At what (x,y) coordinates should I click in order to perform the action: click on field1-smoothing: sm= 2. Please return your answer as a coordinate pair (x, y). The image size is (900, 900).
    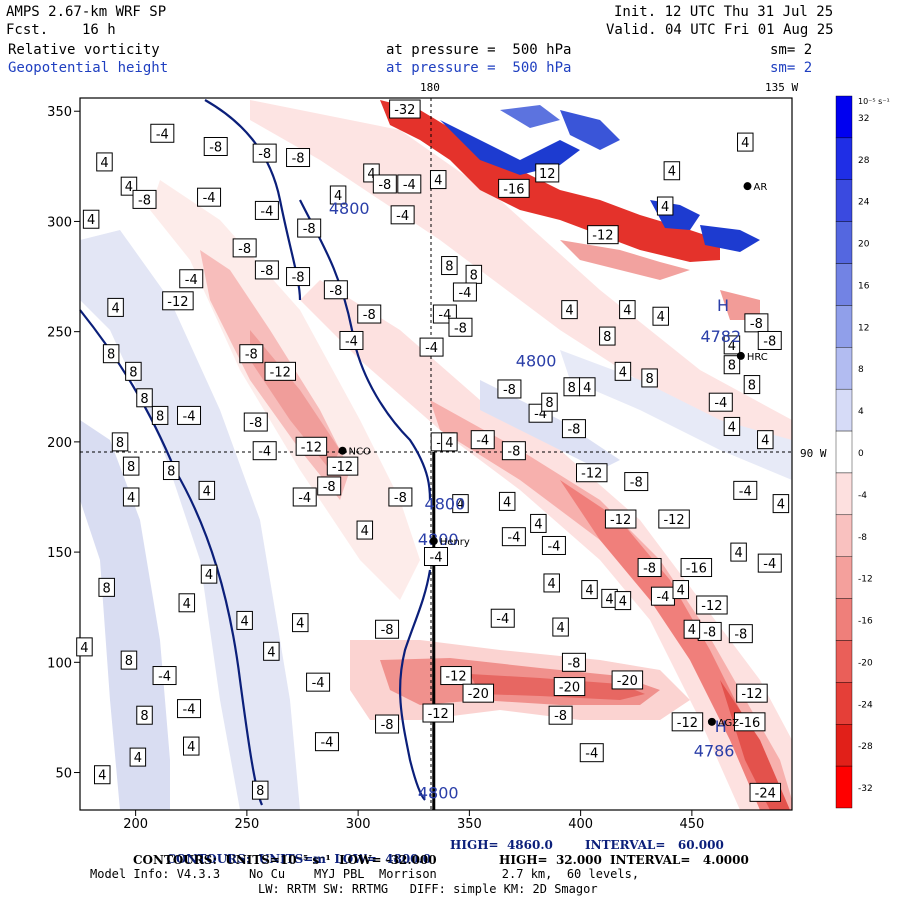
    Looking at the image, I should click on (791, 50).